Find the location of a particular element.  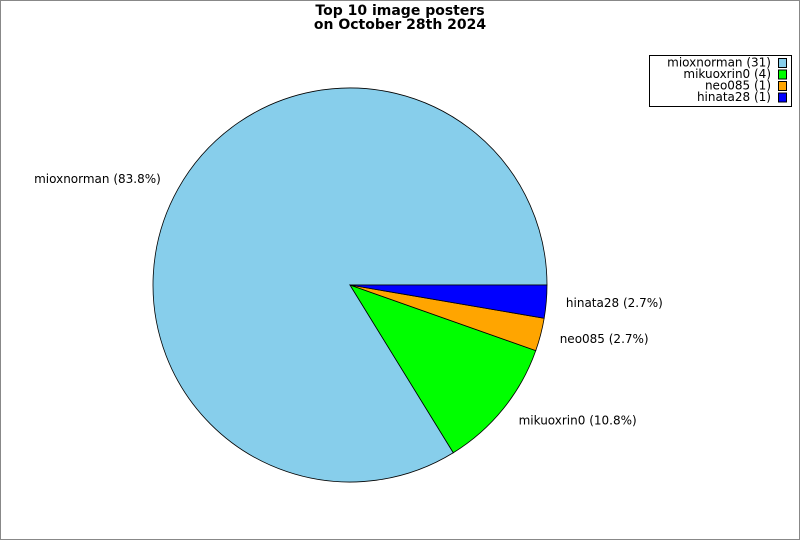

legend-label: mioxnorman (31) is located at coordinates (719, 63).